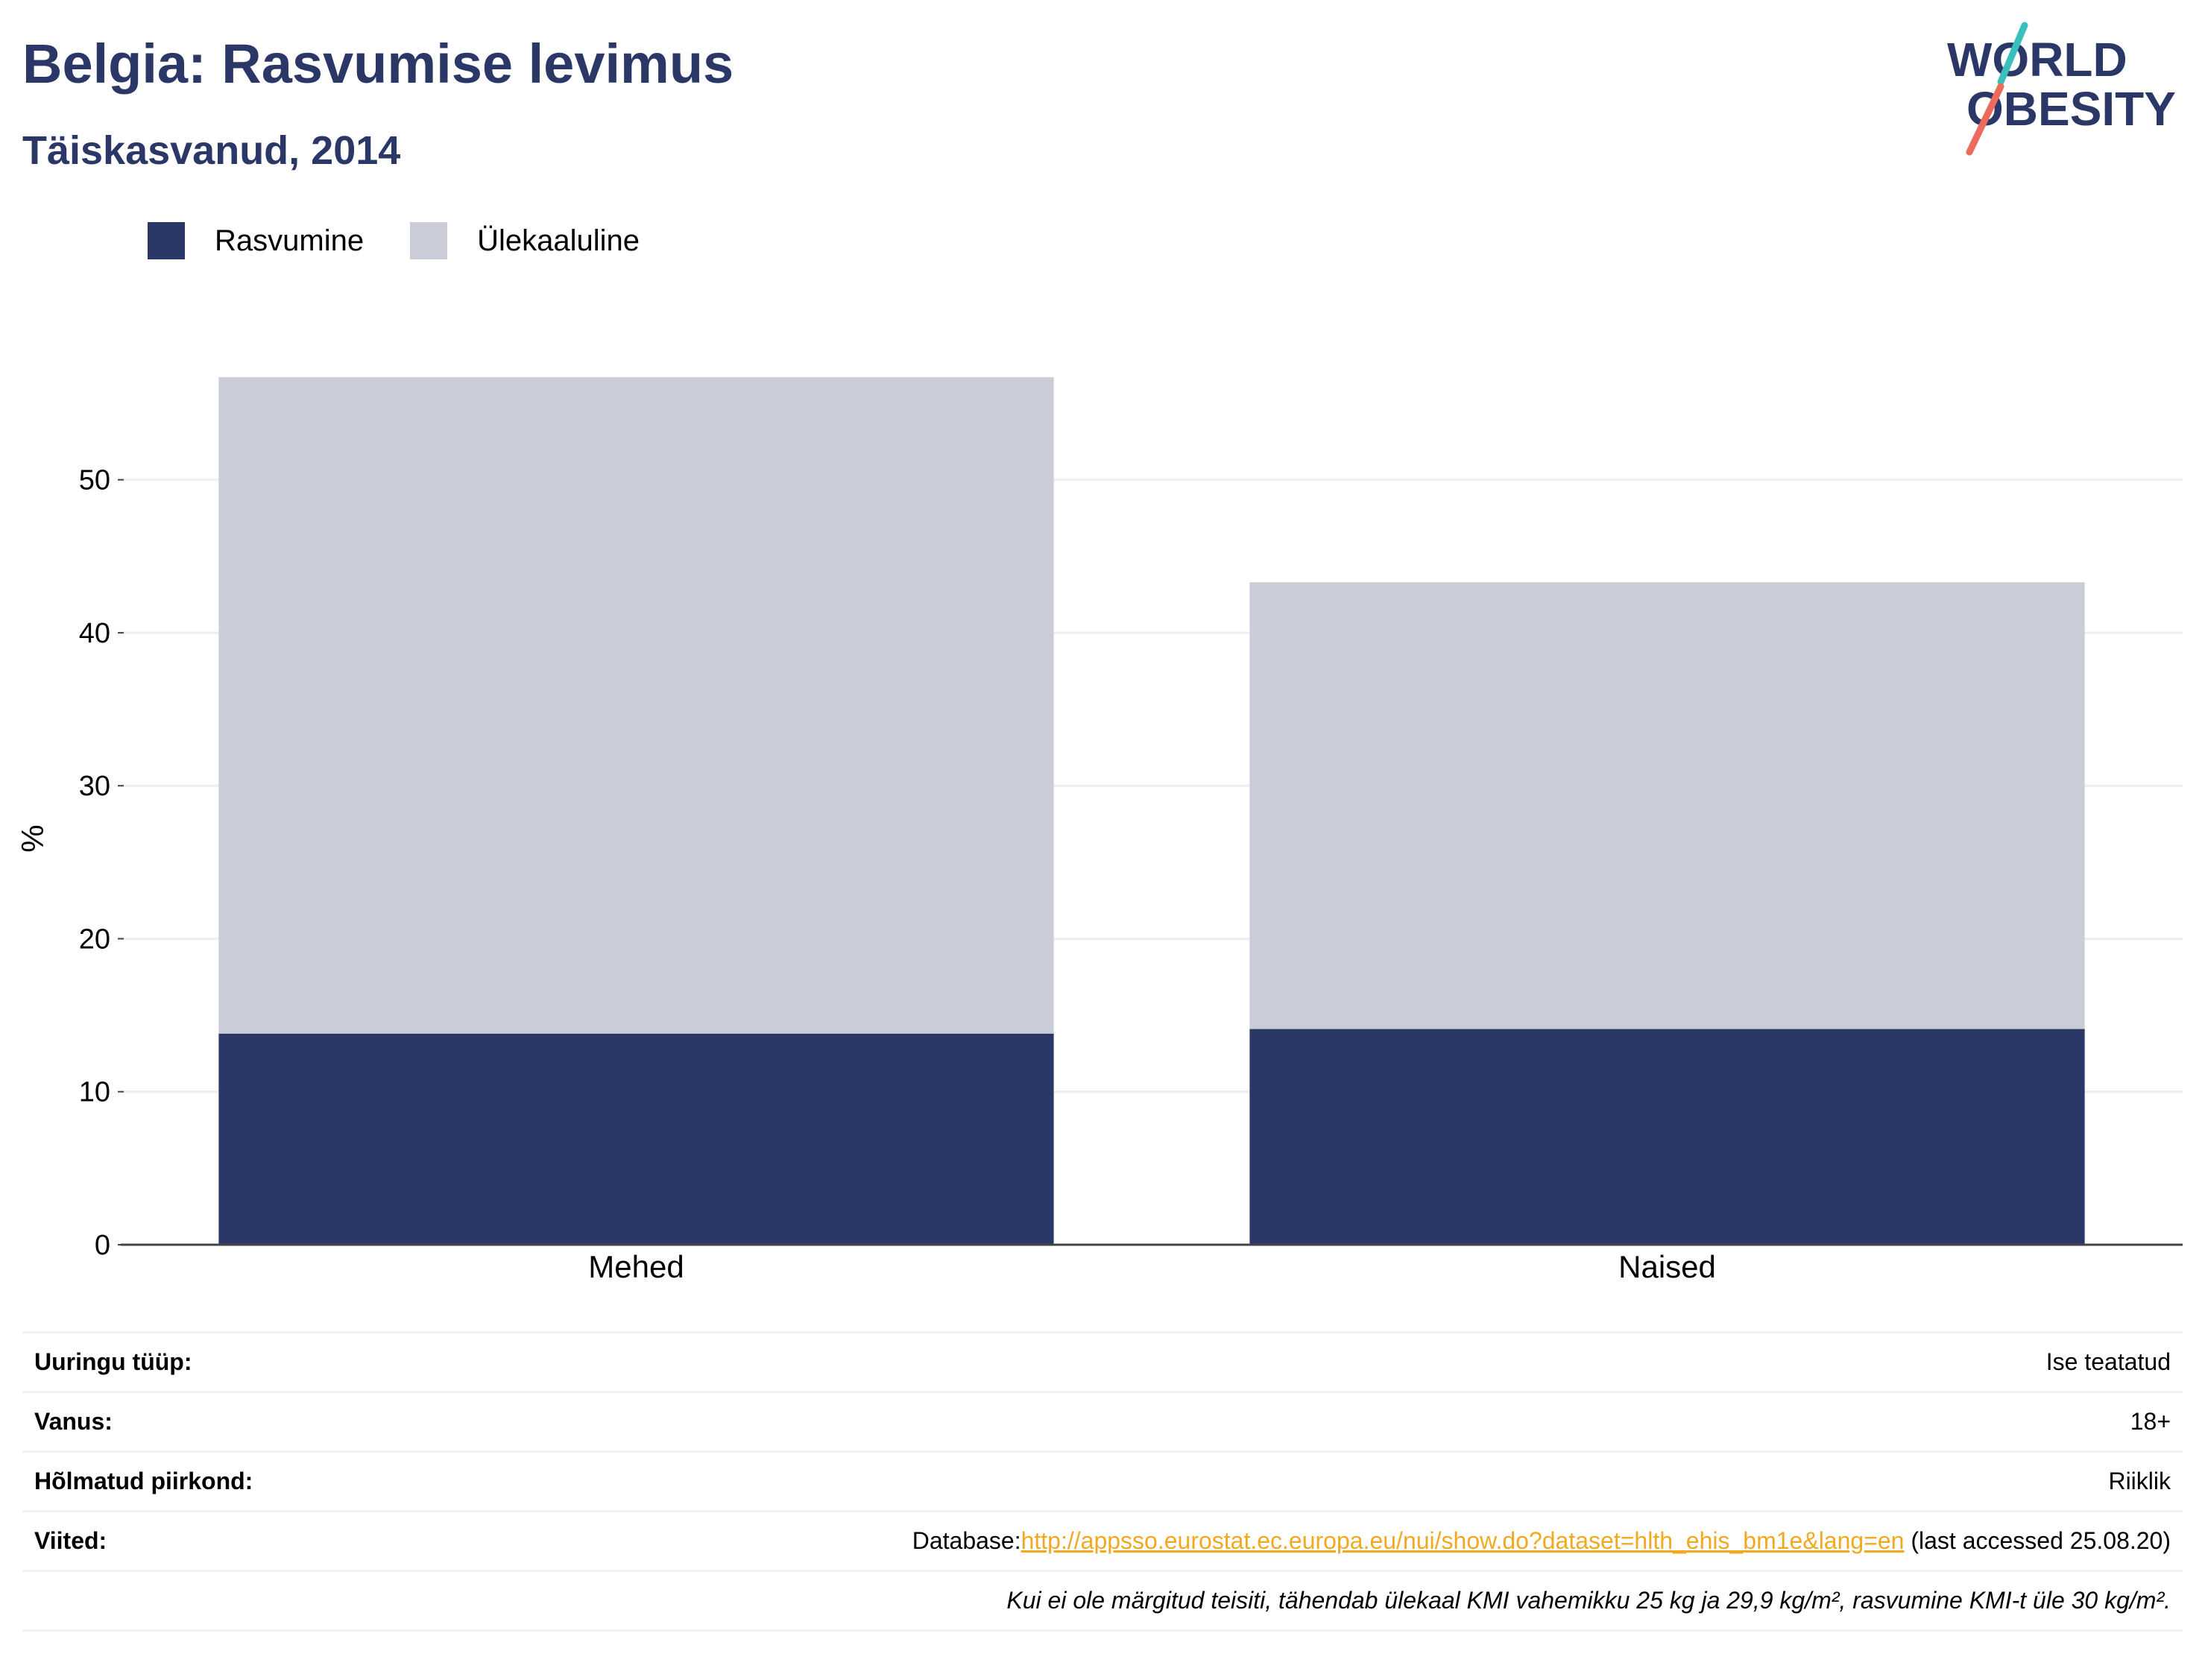 The width and height of the screenshot is (2205, 1680). What do you see at coordinates (143, 1481) in the screenshot?
I see `info-key-area: Hõlmatud piirkond:` at bounding box center [143, 1481].